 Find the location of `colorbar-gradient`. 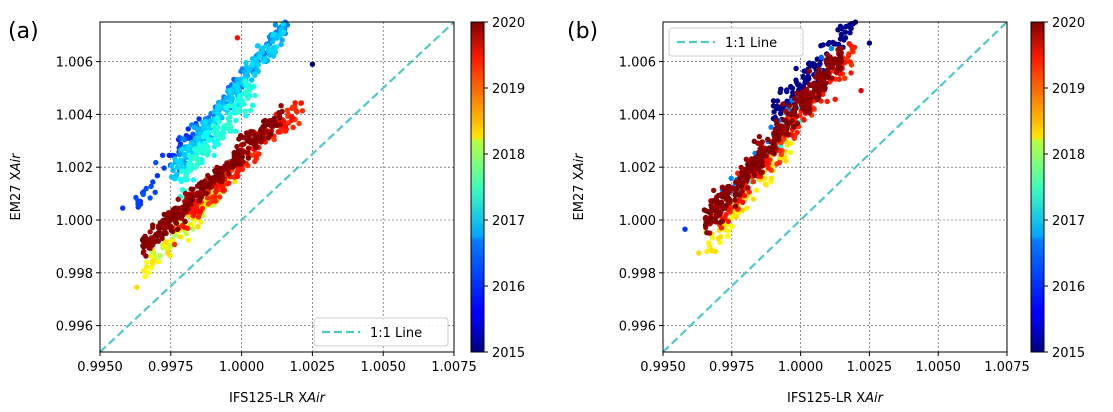

colorbar-gradient is located at coordinates (1037, 187).